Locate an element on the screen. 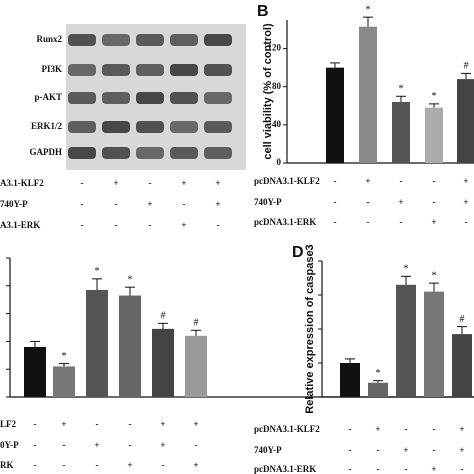  y-tick-label: 40 is located at coordinates (277, 124).